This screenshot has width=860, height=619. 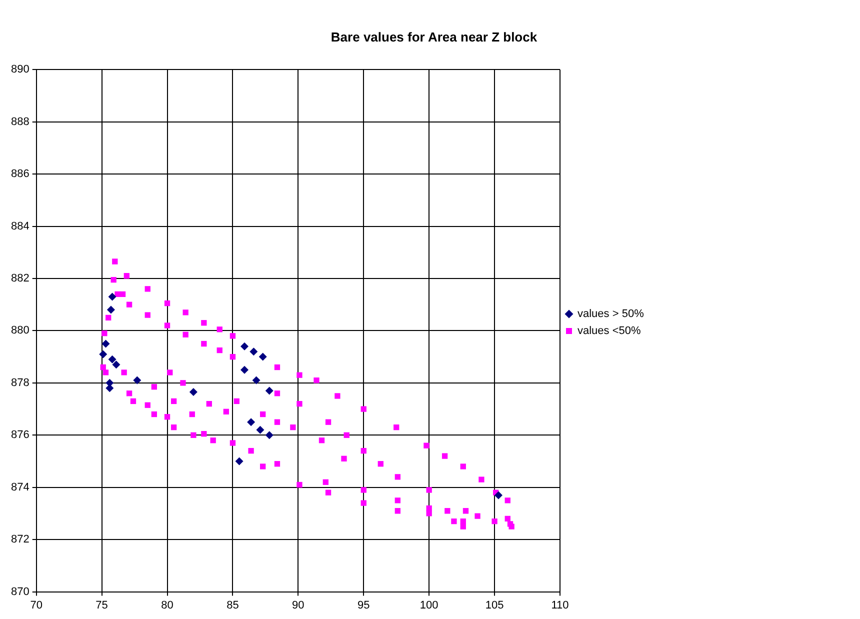 I want to click on x-tick-label: 80, so click(x=167, y=605).